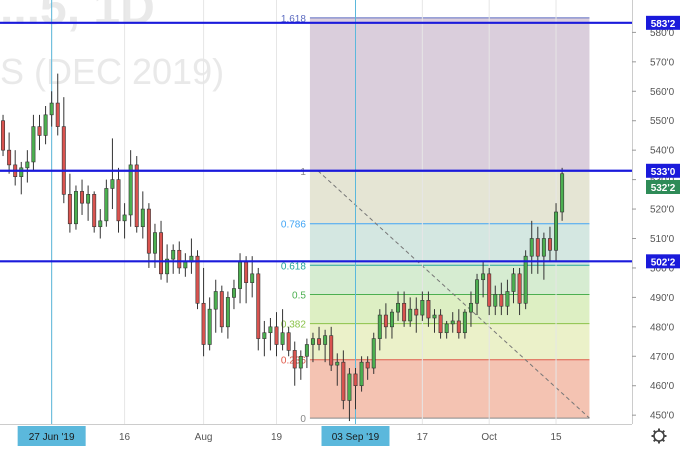 This screenshot has width=680, height=453. What do you see at coordinates (293, 325) in the screenshot?
I see `fib-level-label: 0.382` at bounding box center [293, 325].